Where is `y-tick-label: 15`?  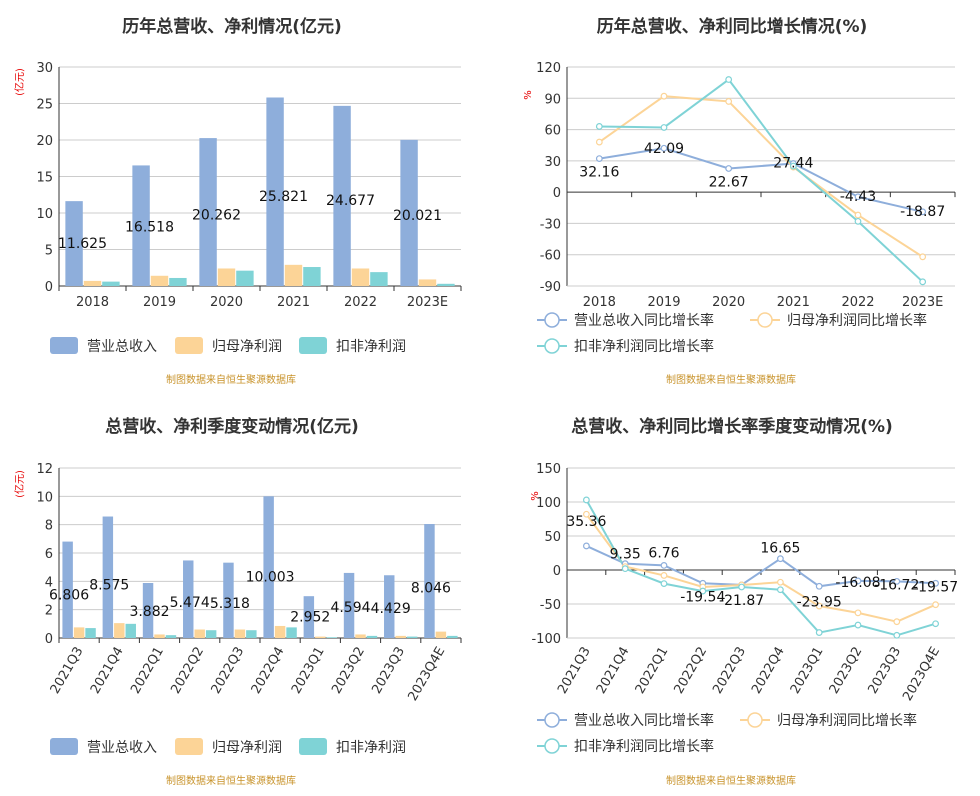
y-tick-label: 15 is located at coordinates (44, 178).